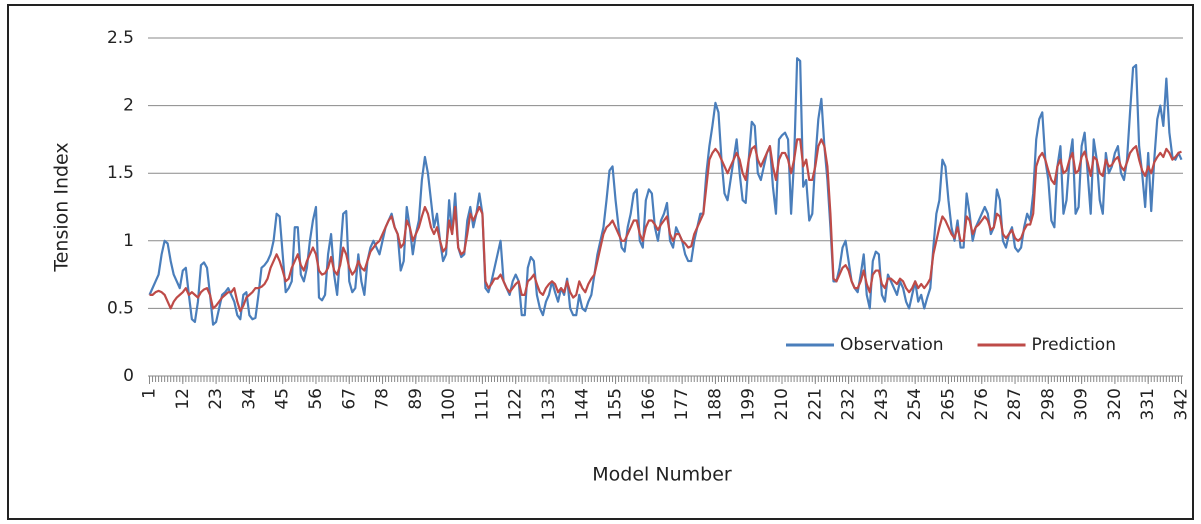  I want to click on x-tick-label: 155, so click(616, 404).